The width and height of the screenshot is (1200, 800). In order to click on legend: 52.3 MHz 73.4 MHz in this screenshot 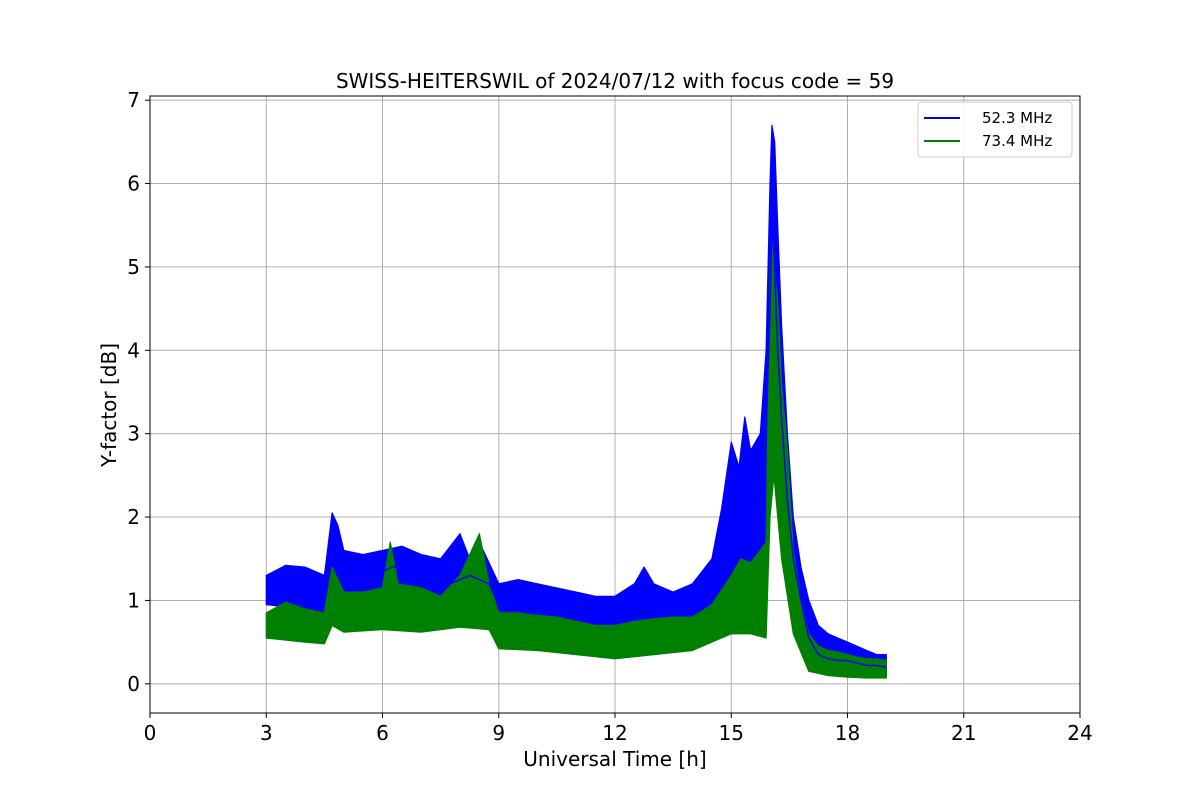, I will do `click(995, 129)`.